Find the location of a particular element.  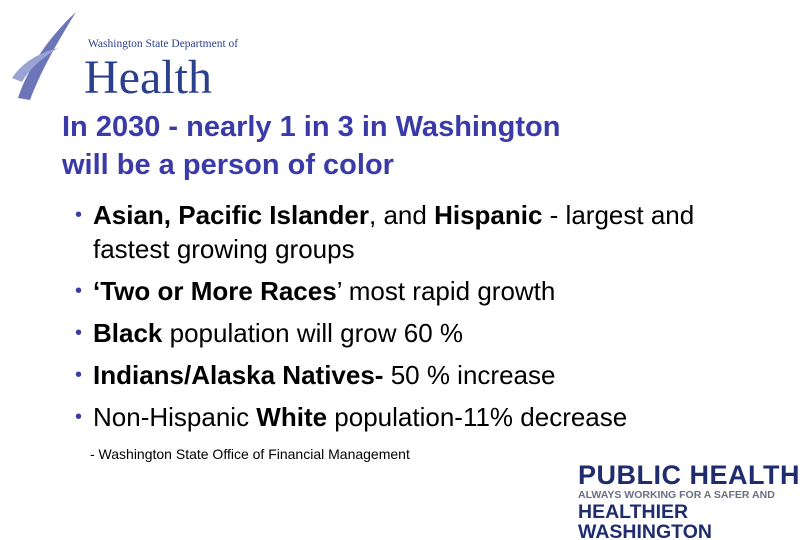

footer-line: PUBLIC HEALTH is located at coordinates (689, 475).